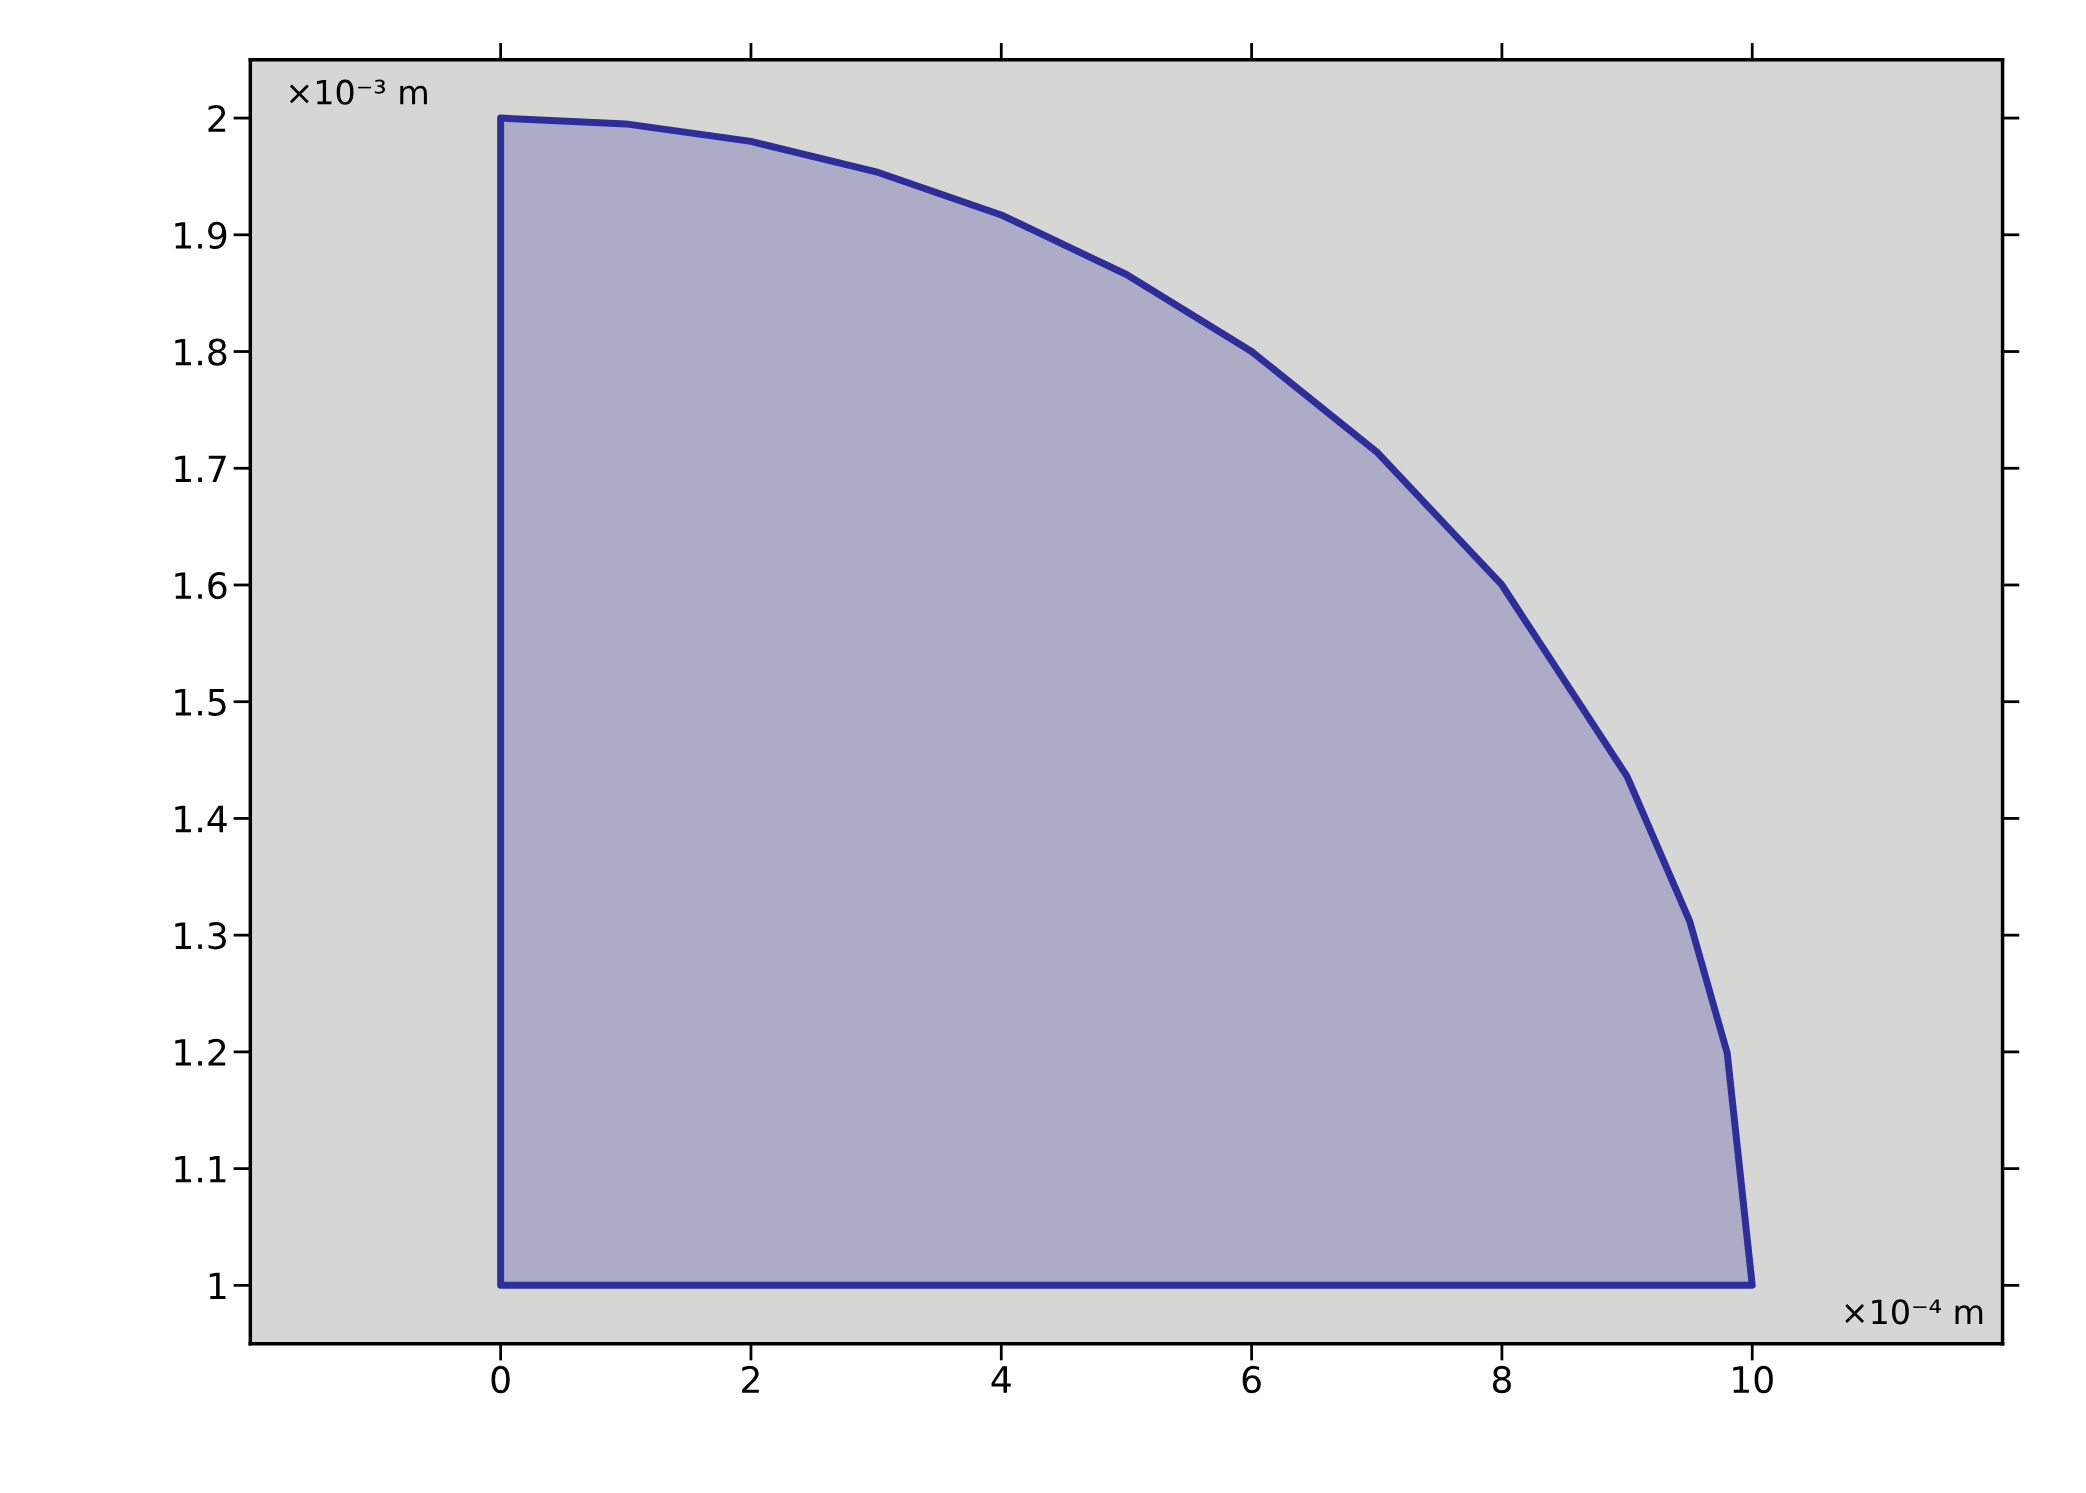 Image resolution: width=2086 pixels, height=1493 pixels. What do you see at coordinates (1914, 1312) in the screenshot?
I see `x-axis-title: ×10⁻⁴ m` at bounding box center [1914, 1312].